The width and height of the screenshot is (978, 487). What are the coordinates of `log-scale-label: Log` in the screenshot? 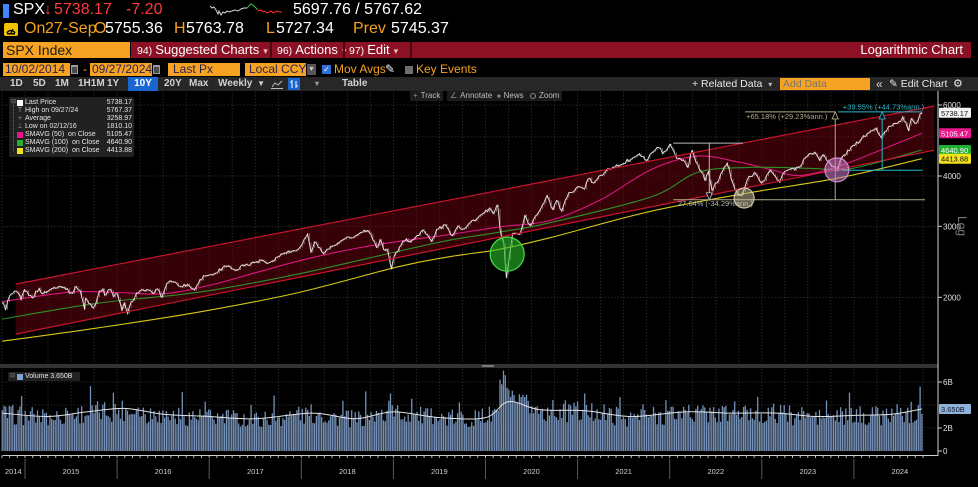 It's located at (962, 226).